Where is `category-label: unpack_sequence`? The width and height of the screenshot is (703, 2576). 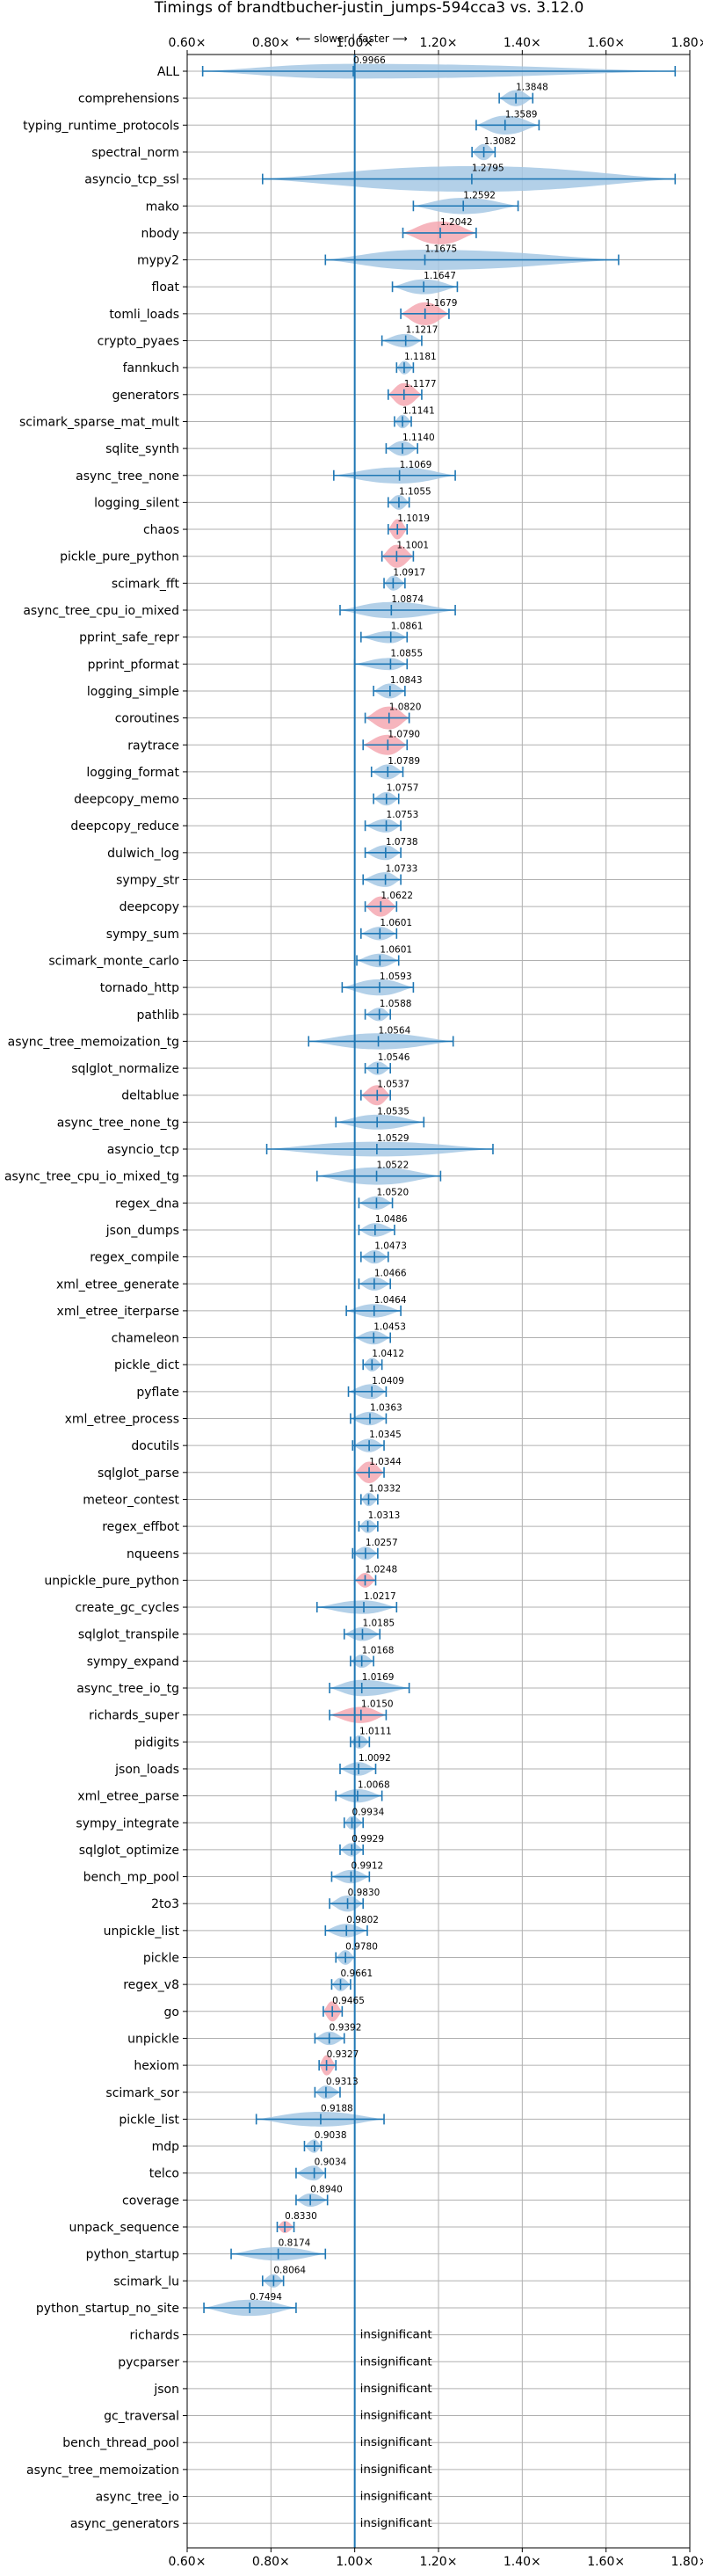 category-label: unpack_sequence is located at coordinates (124, 2228).